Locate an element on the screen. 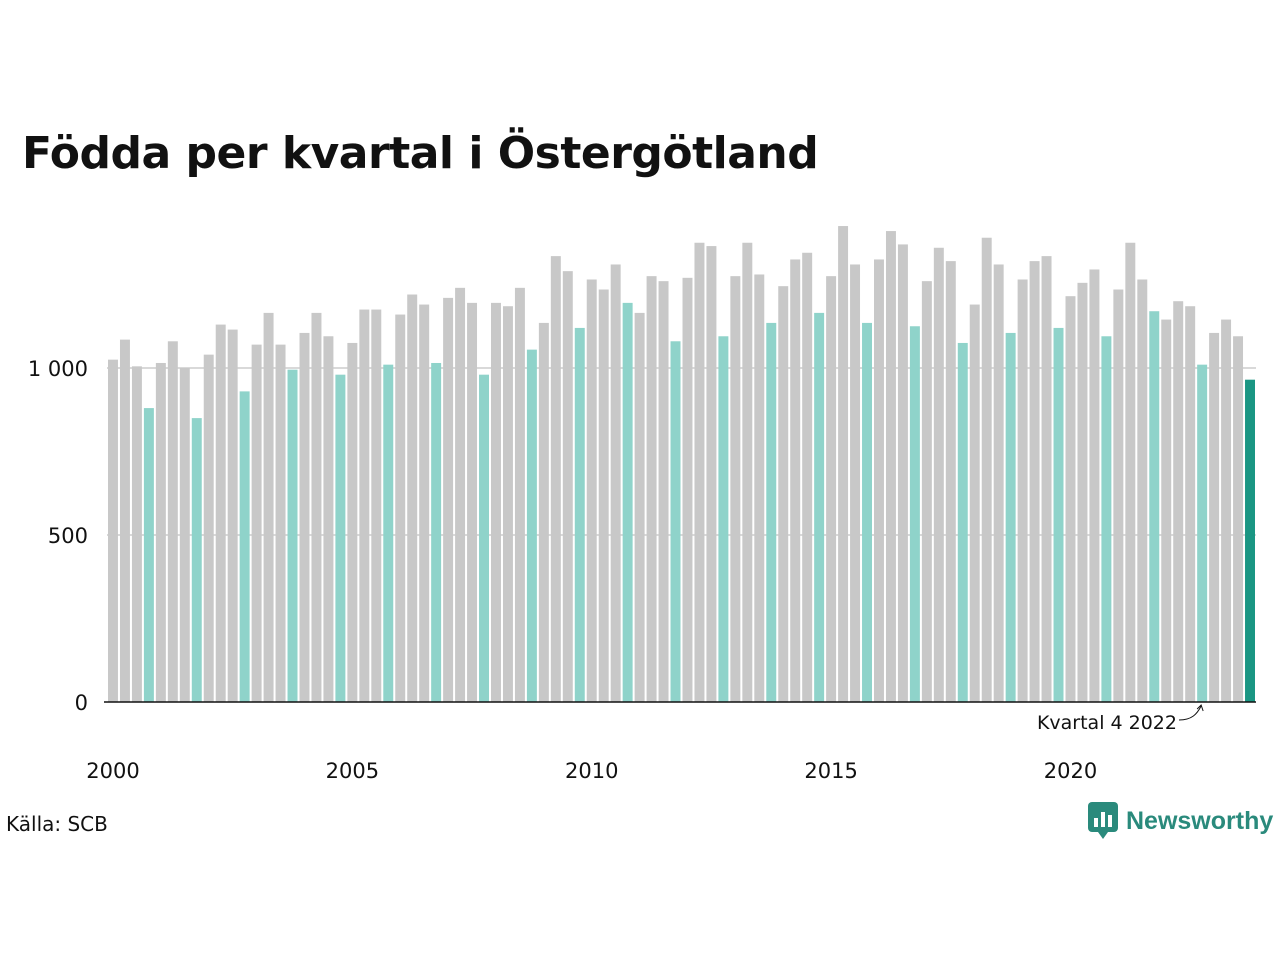  x-tick-label: 2020 is located at coordinates (1070, 771).